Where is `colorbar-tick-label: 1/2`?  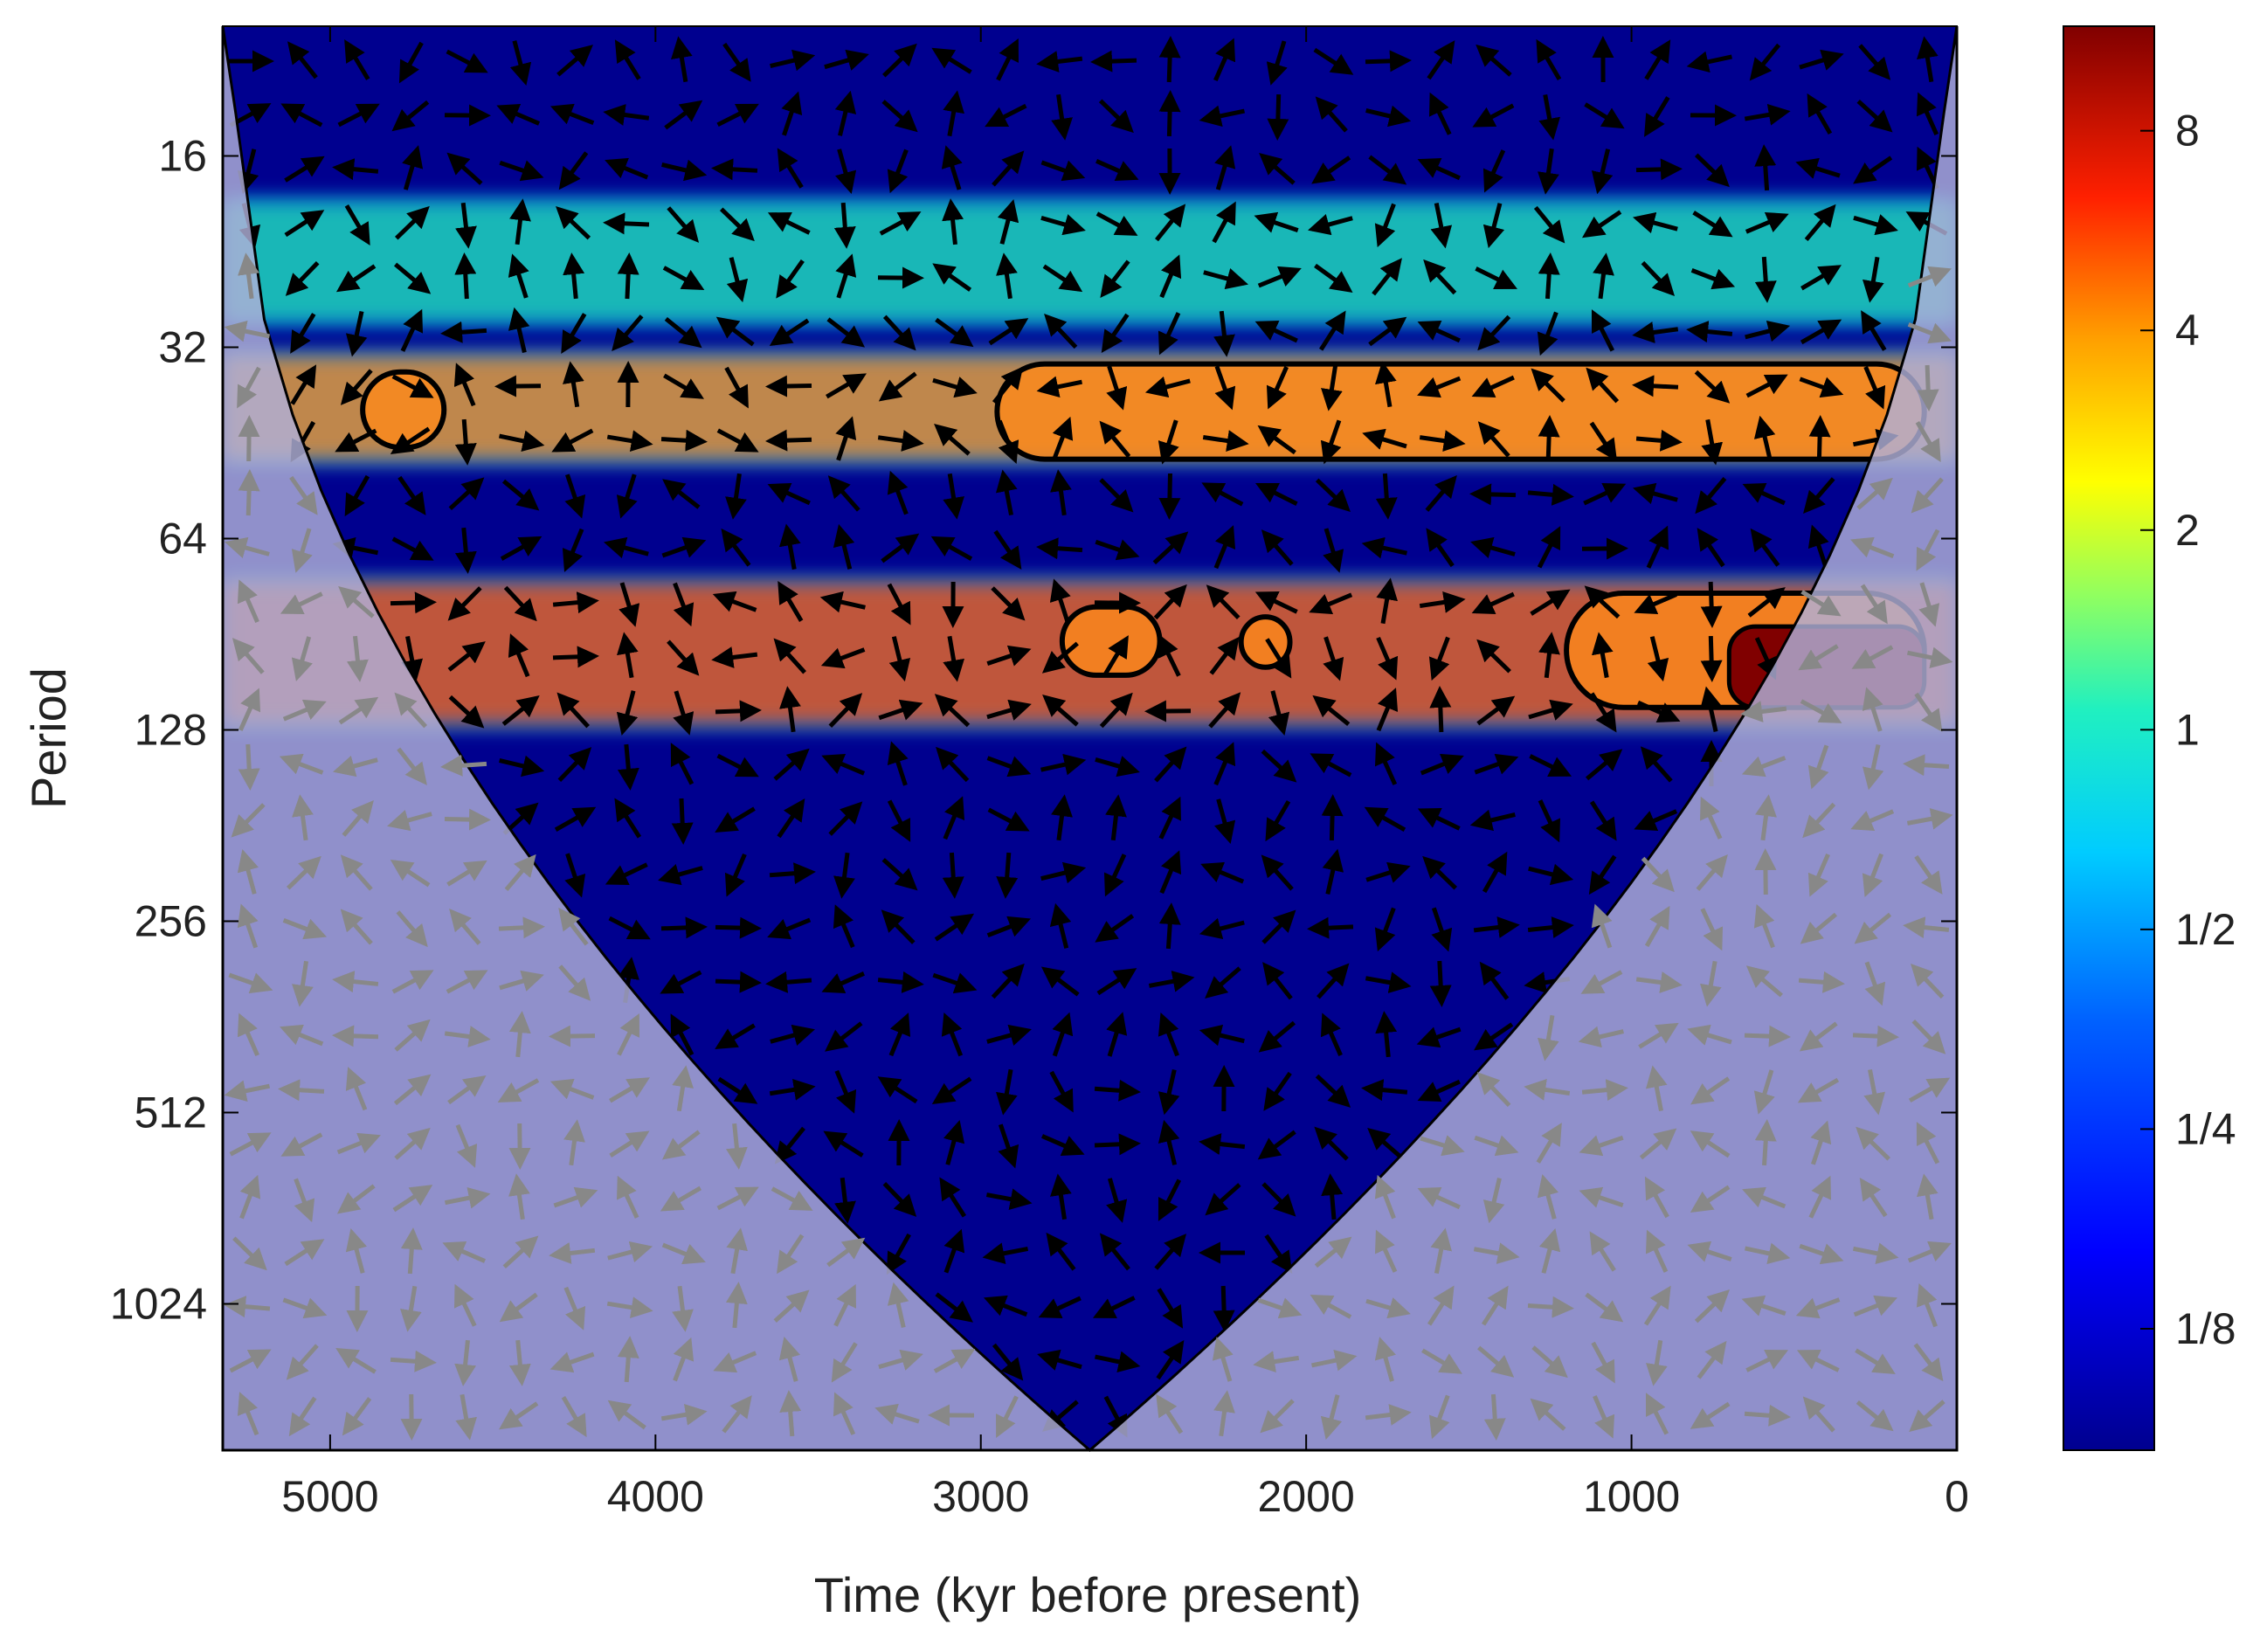 colorbar-tick-label: 1/2 is located at coordinates (2206, 929).